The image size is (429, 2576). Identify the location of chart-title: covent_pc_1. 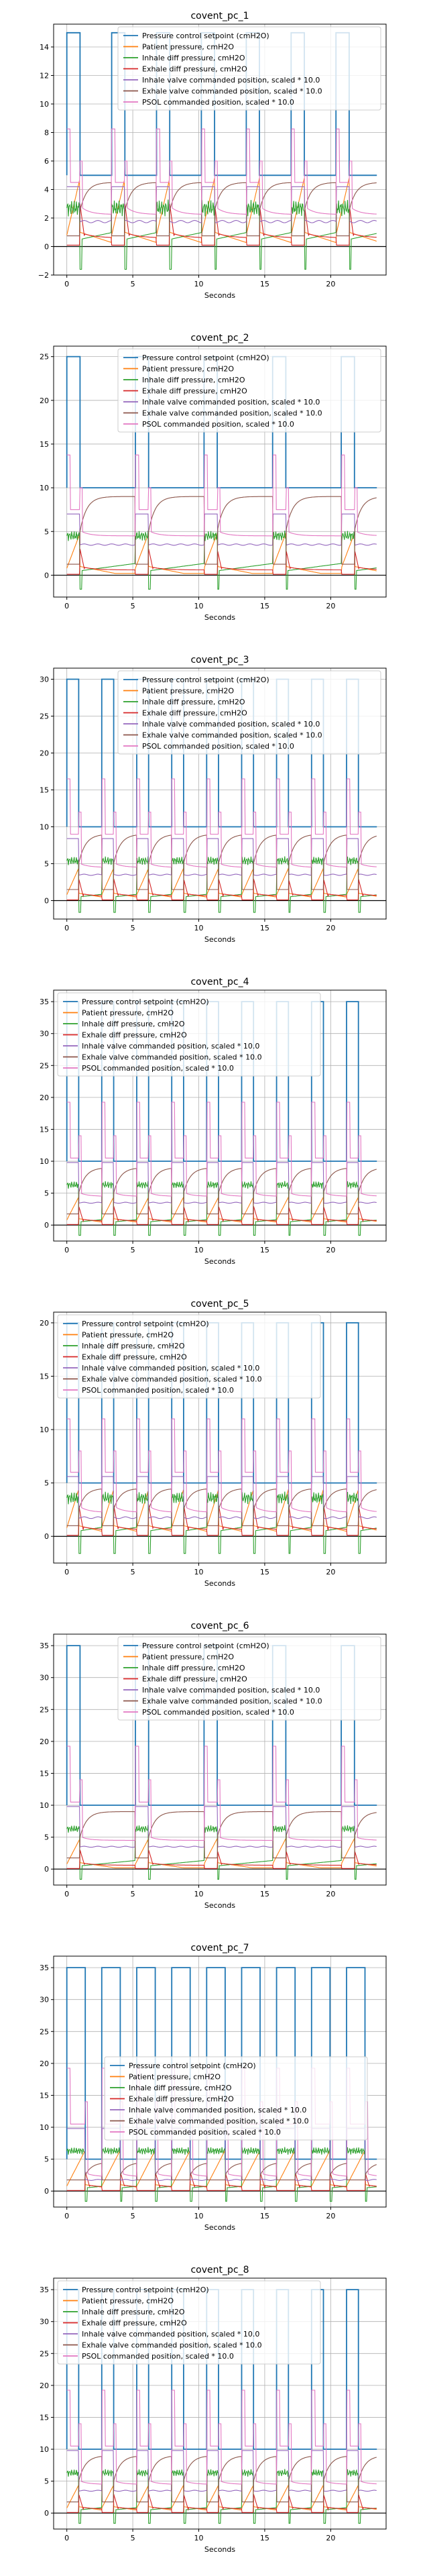
(220, 16).